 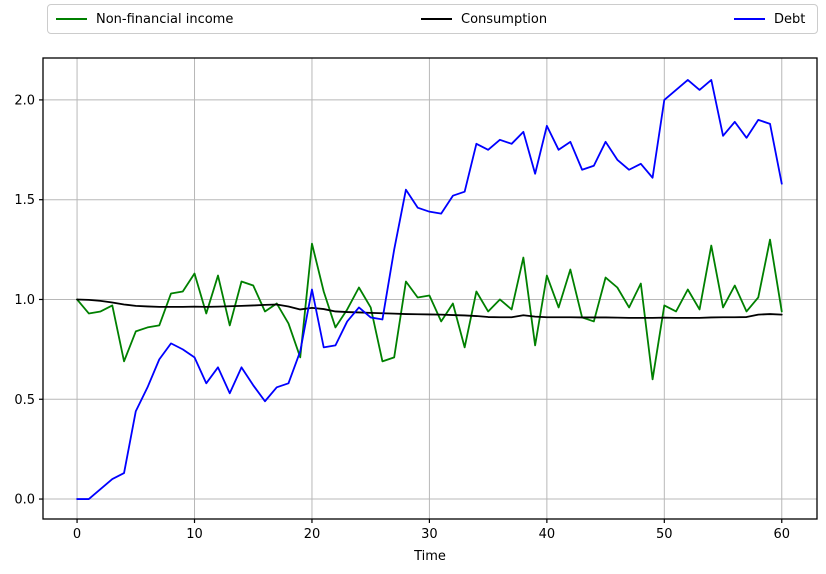 What do you see at coordinates (547, 534) in the screenshot?
I see `x-tick-label: 40` at bounding box center [547, 534].